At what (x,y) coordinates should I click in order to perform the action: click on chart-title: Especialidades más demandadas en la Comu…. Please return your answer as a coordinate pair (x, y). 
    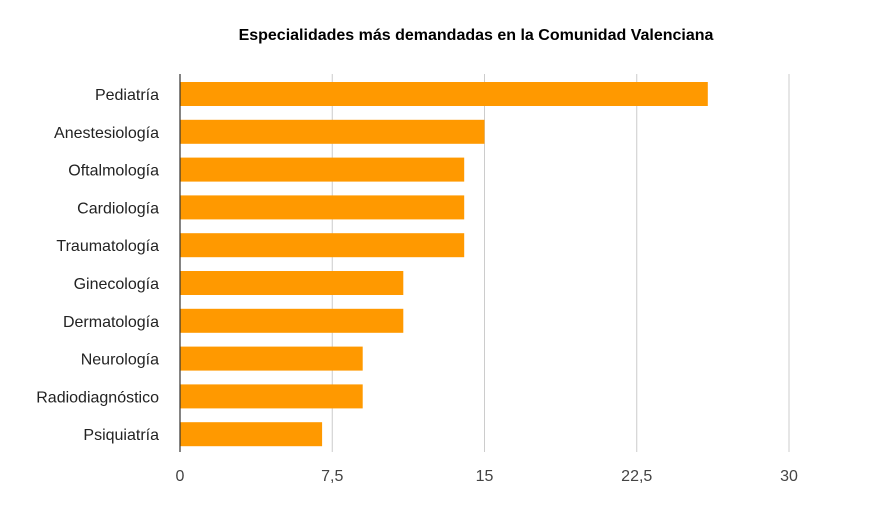
    Looking at the image, I should click on (476, 35).